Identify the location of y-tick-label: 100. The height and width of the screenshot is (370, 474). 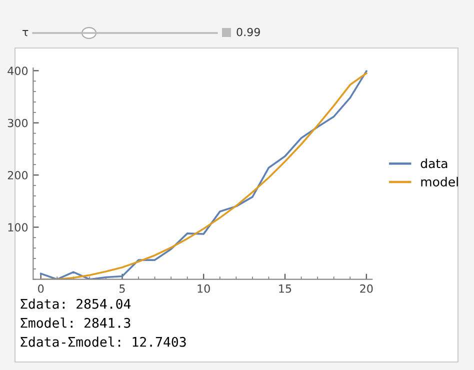
(18, 227).